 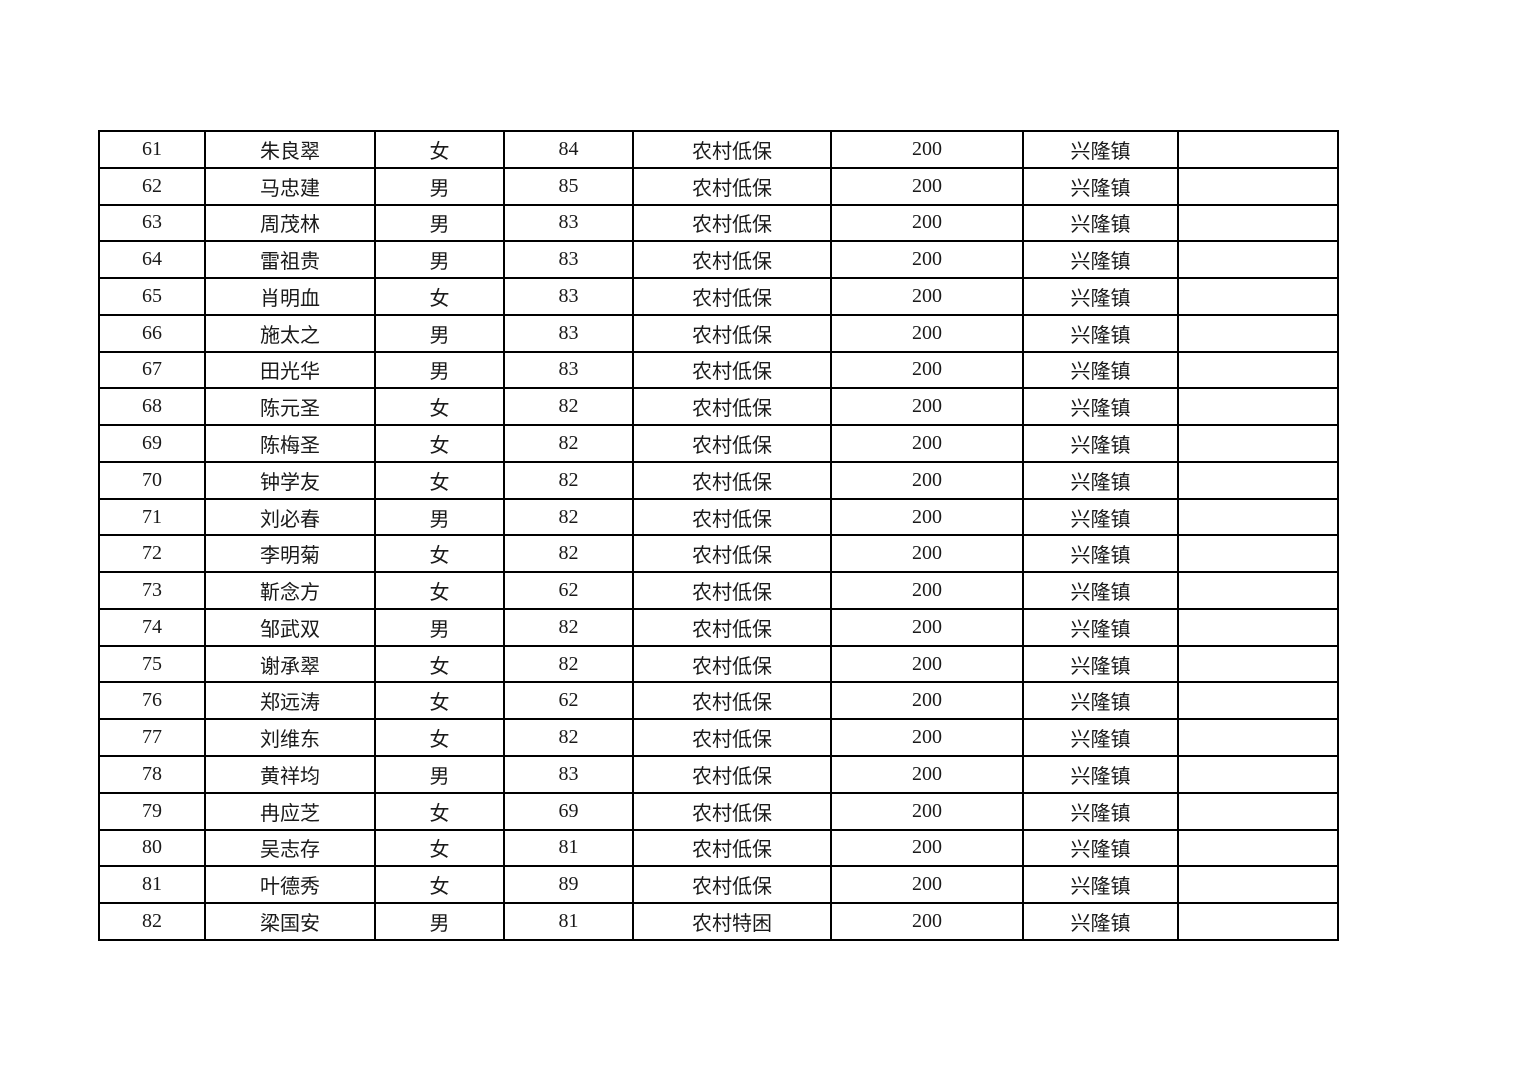 What do you see at coordinates (568, 921) in the screenshot?
I see `cell-age: 81` at bounding box center [568, 921].